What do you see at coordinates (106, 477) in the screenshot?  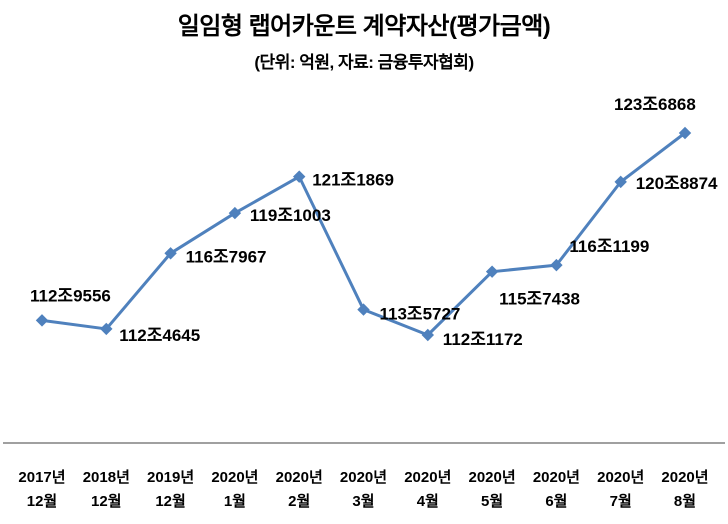 I see `x-tick-year: 2018년` at bounding box center [106, 477].